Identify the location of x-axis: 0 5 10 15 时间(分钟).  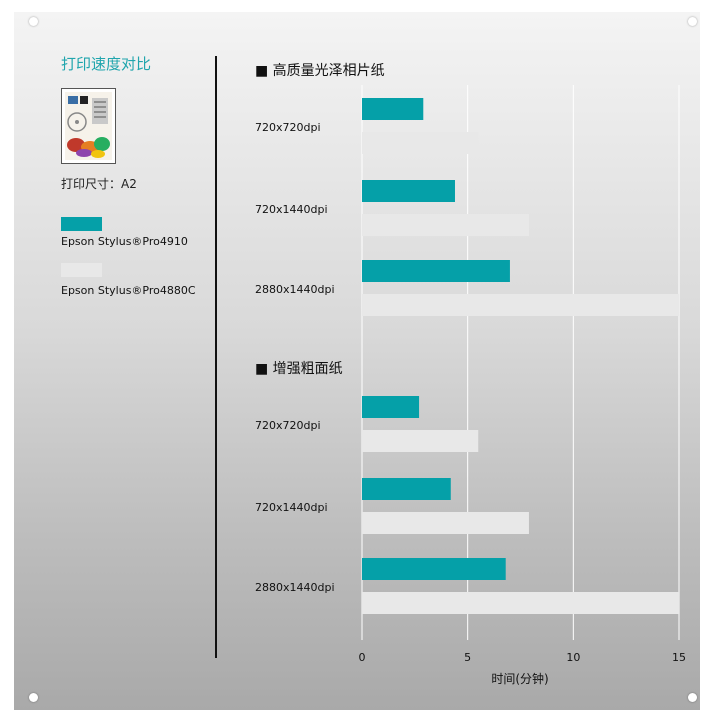
(523, 668).